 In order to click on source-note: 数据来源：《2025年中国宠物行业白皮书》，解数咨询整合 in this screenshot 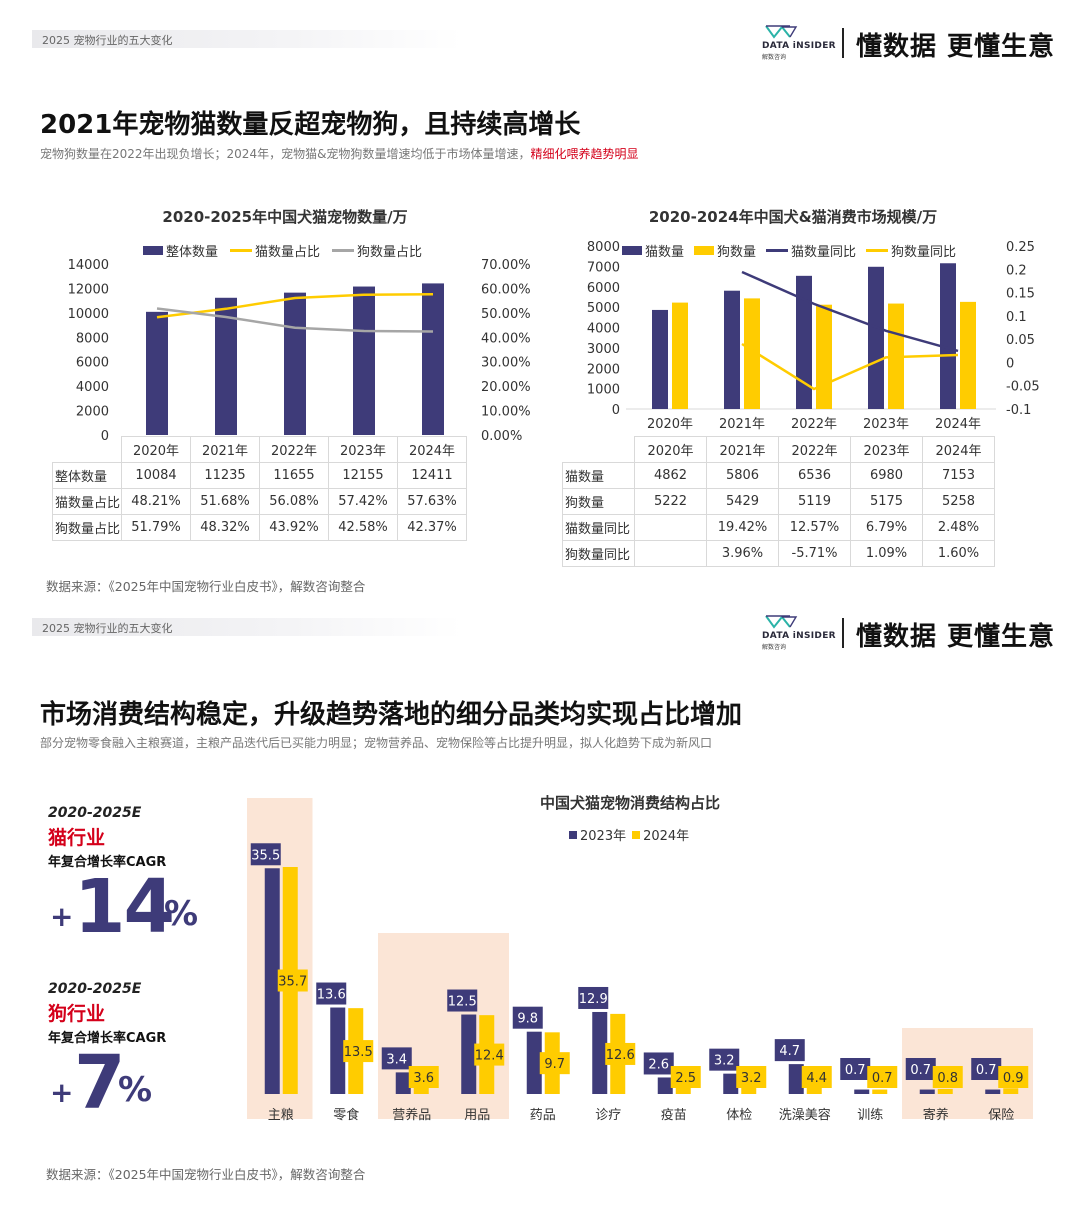, I will do `click(206, 586)`.